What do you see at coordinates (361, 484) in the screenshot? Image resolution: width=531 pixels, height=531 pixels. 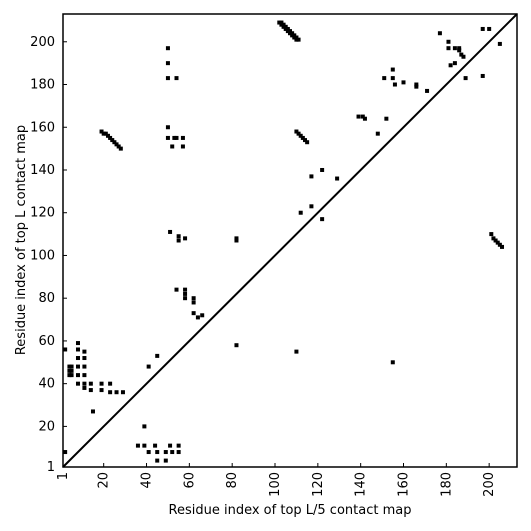 I see `x-tick-label: 140` at bounding box center [361, 484].